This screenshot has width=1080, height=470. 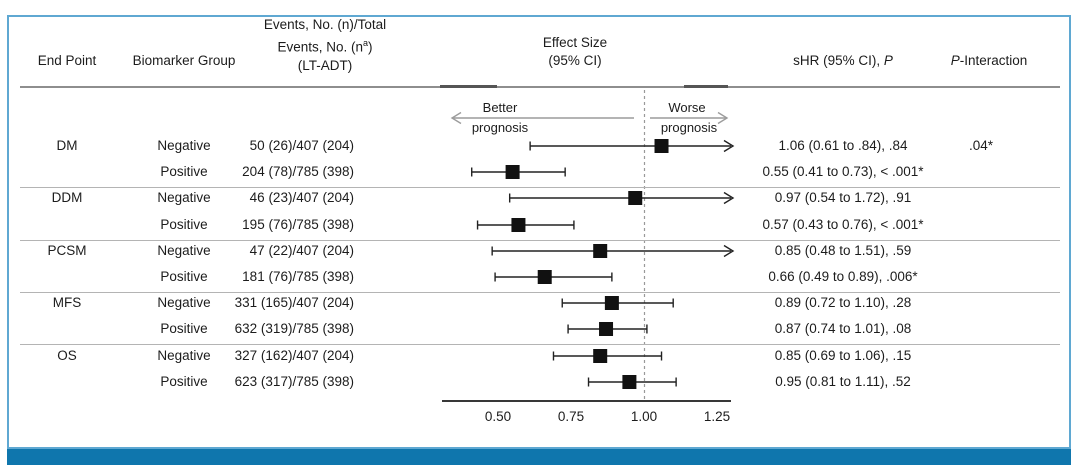 I want to click on events-cell: 331 (165)/407 (204), so click(x=294, y=302).